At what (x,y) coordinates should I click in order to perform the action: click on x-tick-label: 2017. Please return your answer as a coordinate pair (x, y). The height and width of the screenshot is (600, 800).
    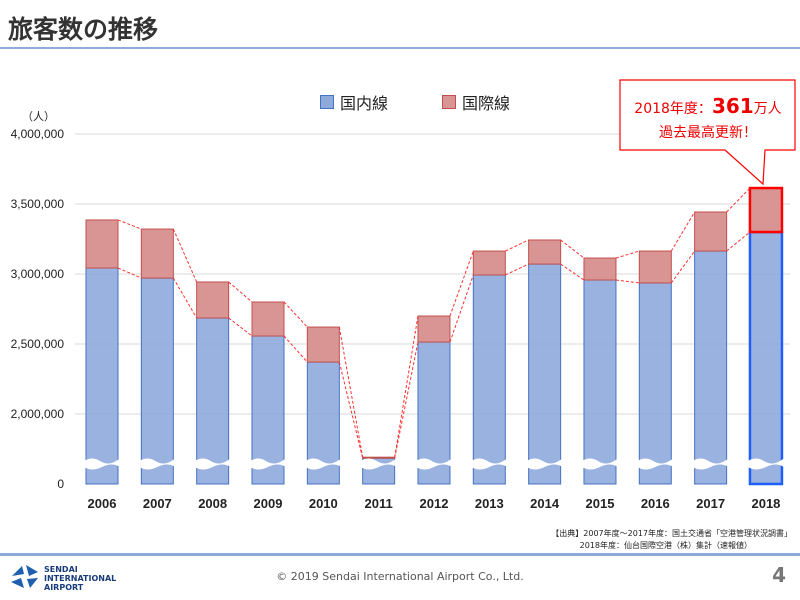
    Looking at the image, I should click on (710, 503).